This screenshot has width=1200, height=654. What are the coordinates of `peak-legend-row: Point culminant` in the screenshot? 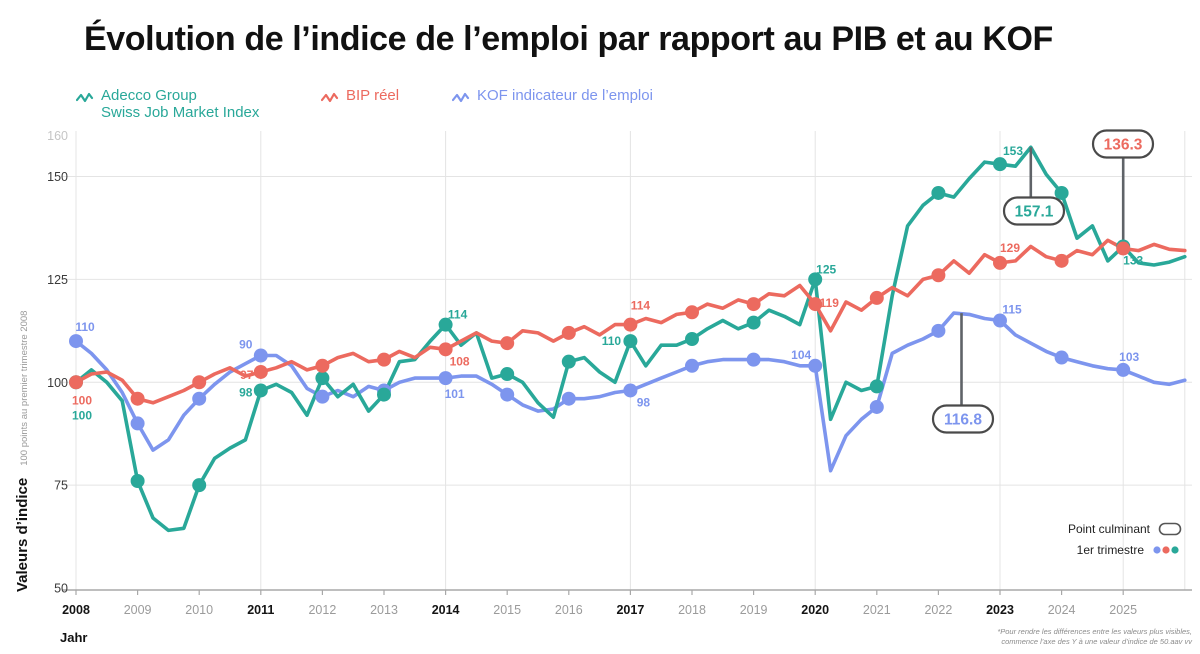 It's located at (1101, 529).